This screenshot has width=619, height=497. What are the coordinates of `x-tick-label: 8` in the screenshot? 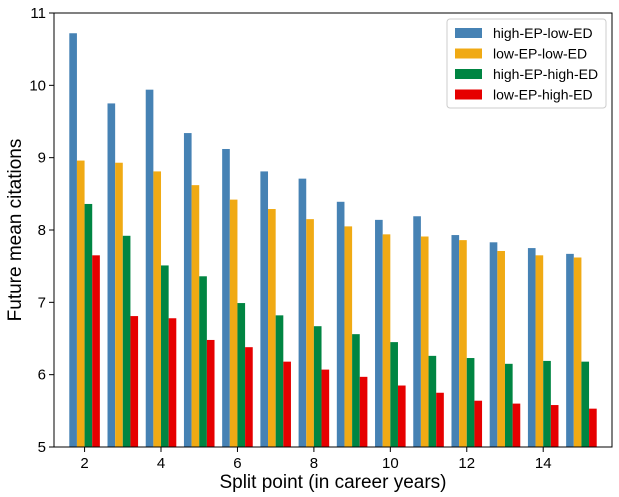 It's located at (314, 463).